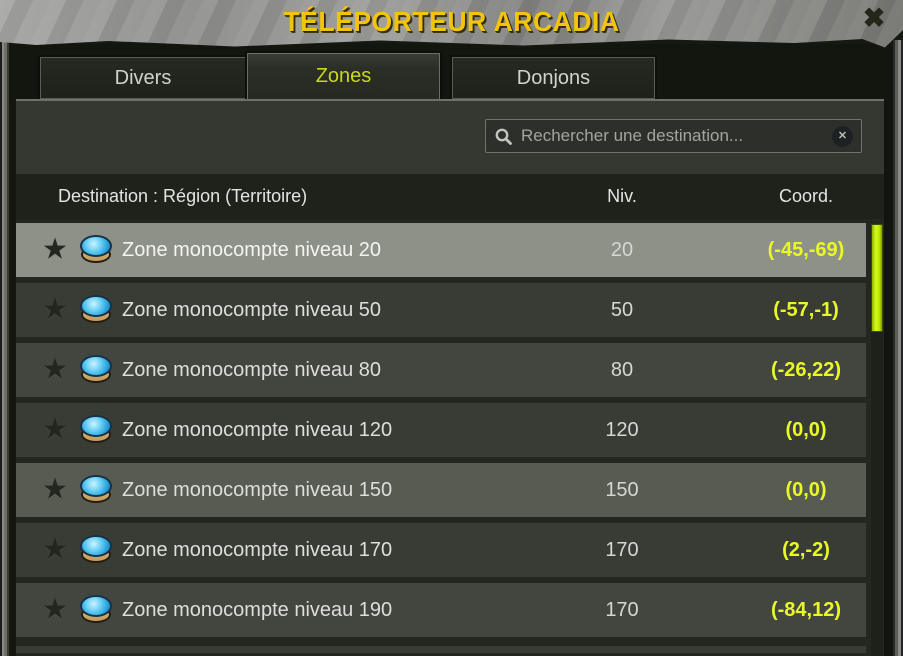 This screenshot has height=656, width=903. Describe the element at coordinates (257, 430) in the screenshot. I see `row-name: Zone monocompte niveau 120` at that location.